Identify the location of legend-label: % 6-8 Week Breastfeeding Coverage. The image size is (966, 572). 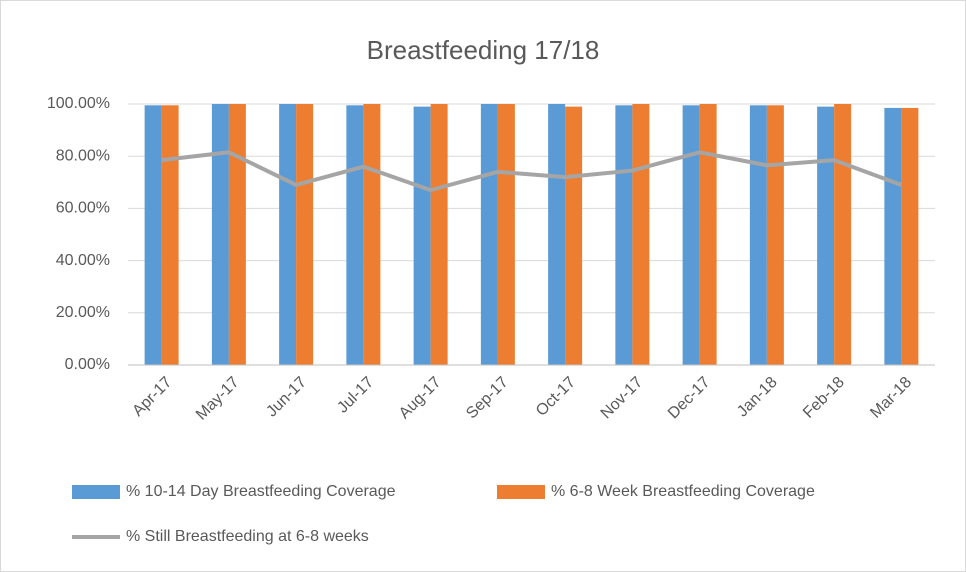
(683, 491).